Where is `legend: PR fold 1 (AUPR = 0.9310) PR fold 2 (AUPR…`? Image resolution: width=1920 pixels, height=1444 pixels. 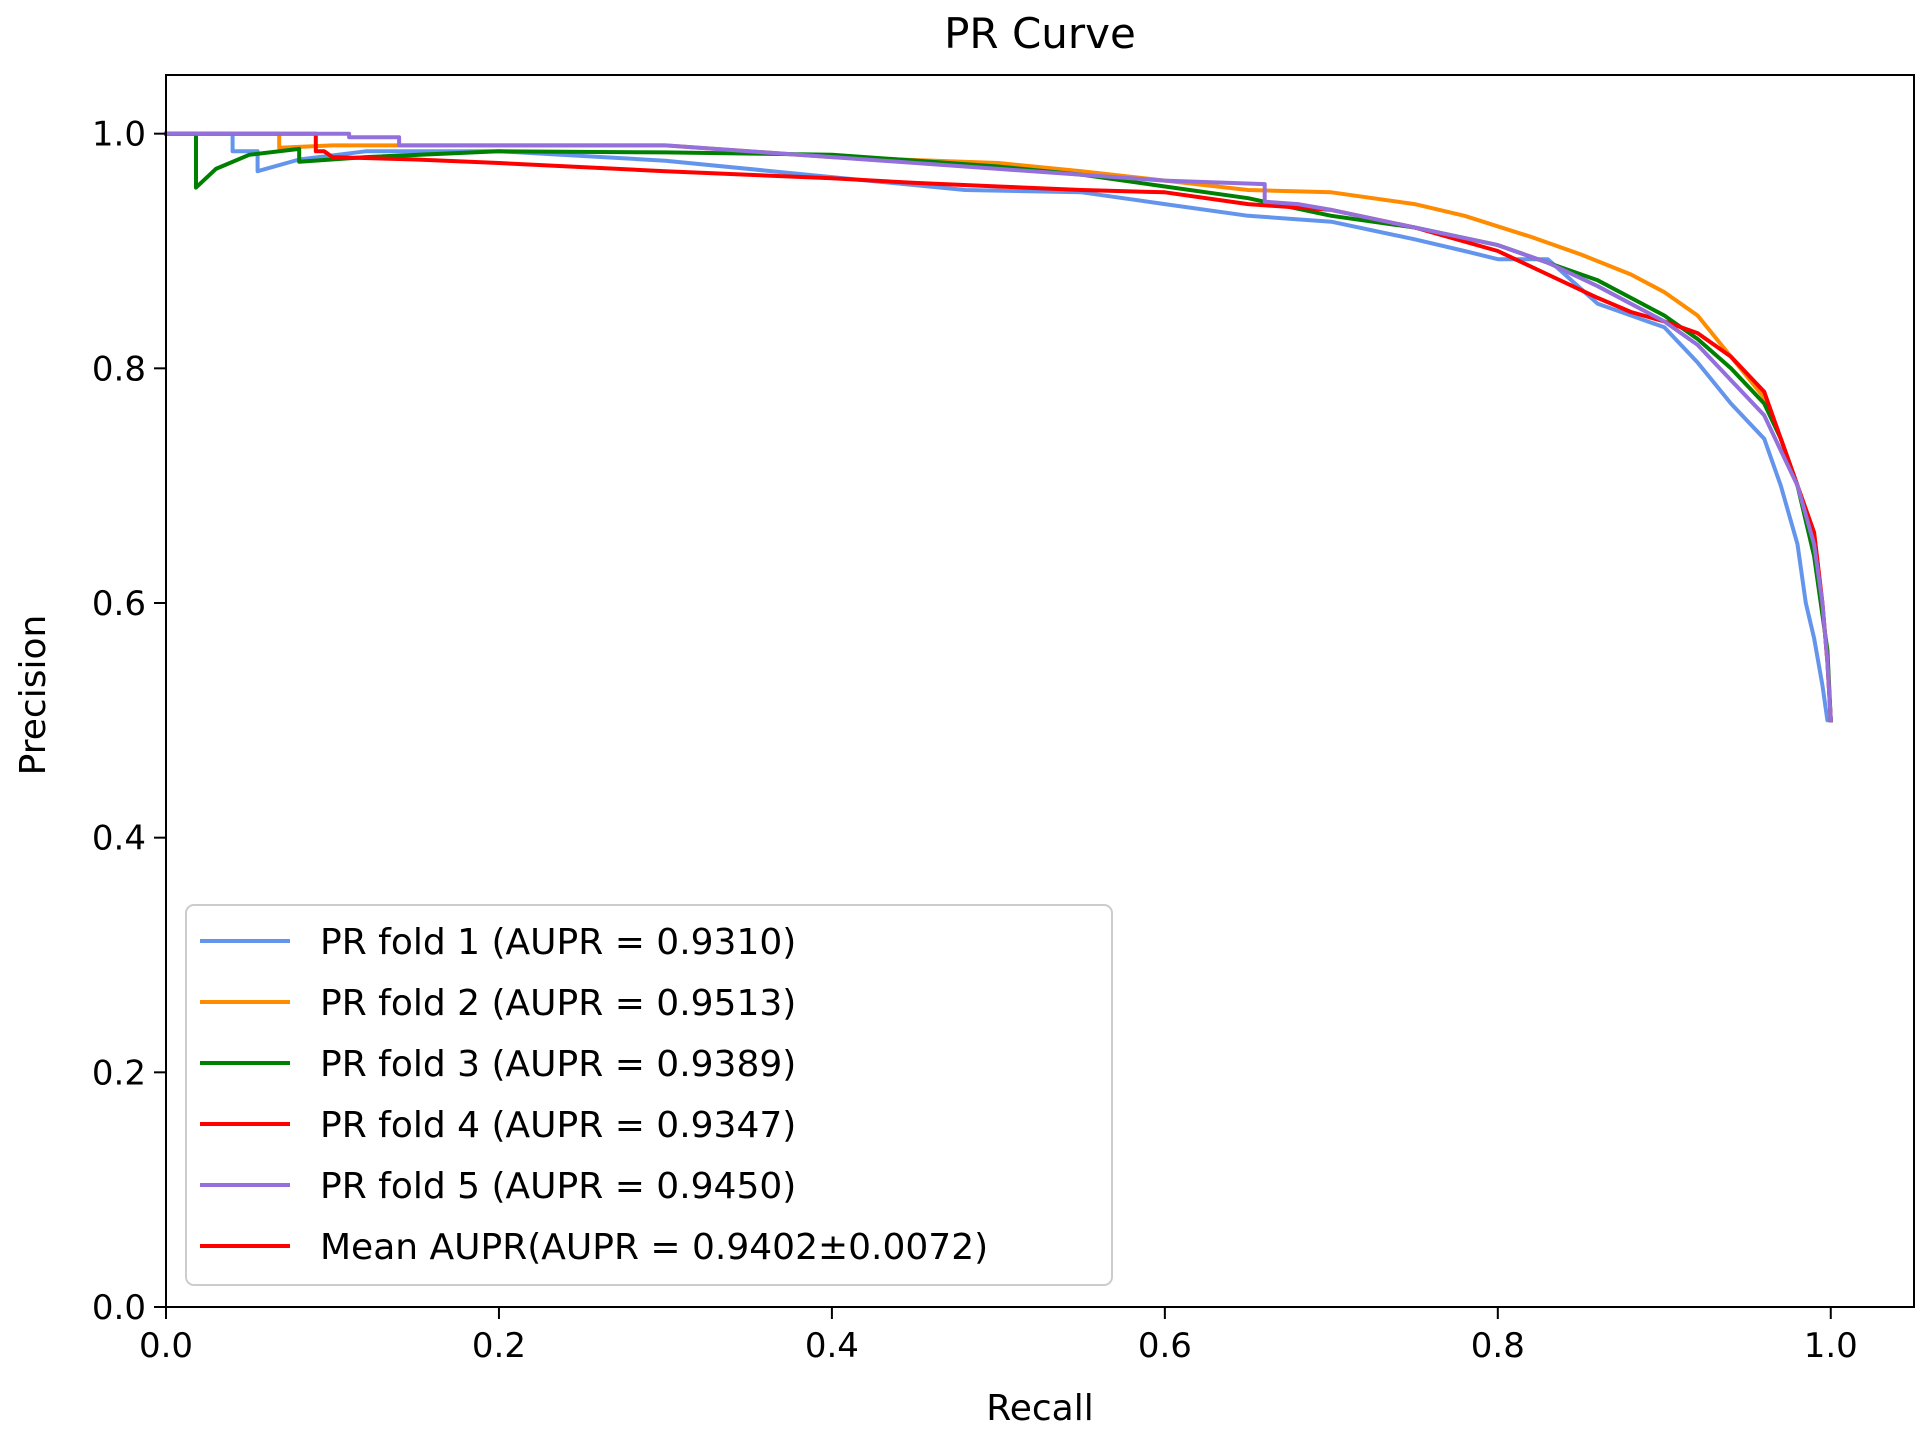 legend: PR fold 1 (AUPR = 0.9310) PR fold 2 (AUPR… is located at coordinates (649, 1095).